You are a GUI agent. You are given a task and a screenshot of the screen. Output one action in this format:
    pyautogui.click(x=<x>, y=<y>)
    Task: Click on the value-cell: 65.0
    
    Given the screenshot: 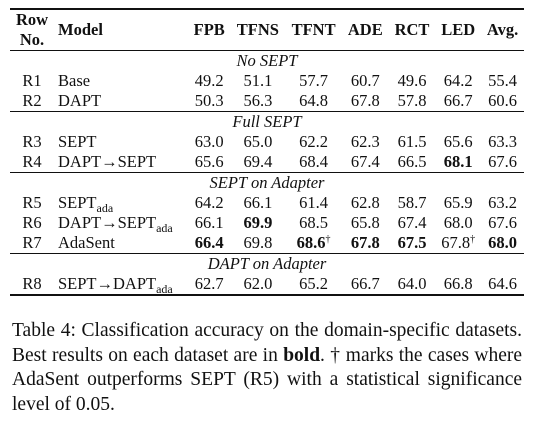 What is the action you would take?
    pyautogui.click(x=258, y=142)
    